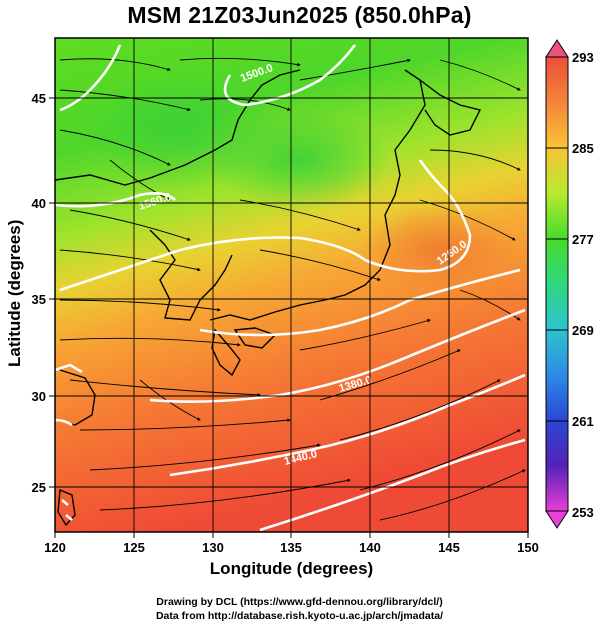 This screenshot has height=625, width=599. I want to click on x-tick-labels: 120 125 130 135 140 145 150, so click(291, 547).